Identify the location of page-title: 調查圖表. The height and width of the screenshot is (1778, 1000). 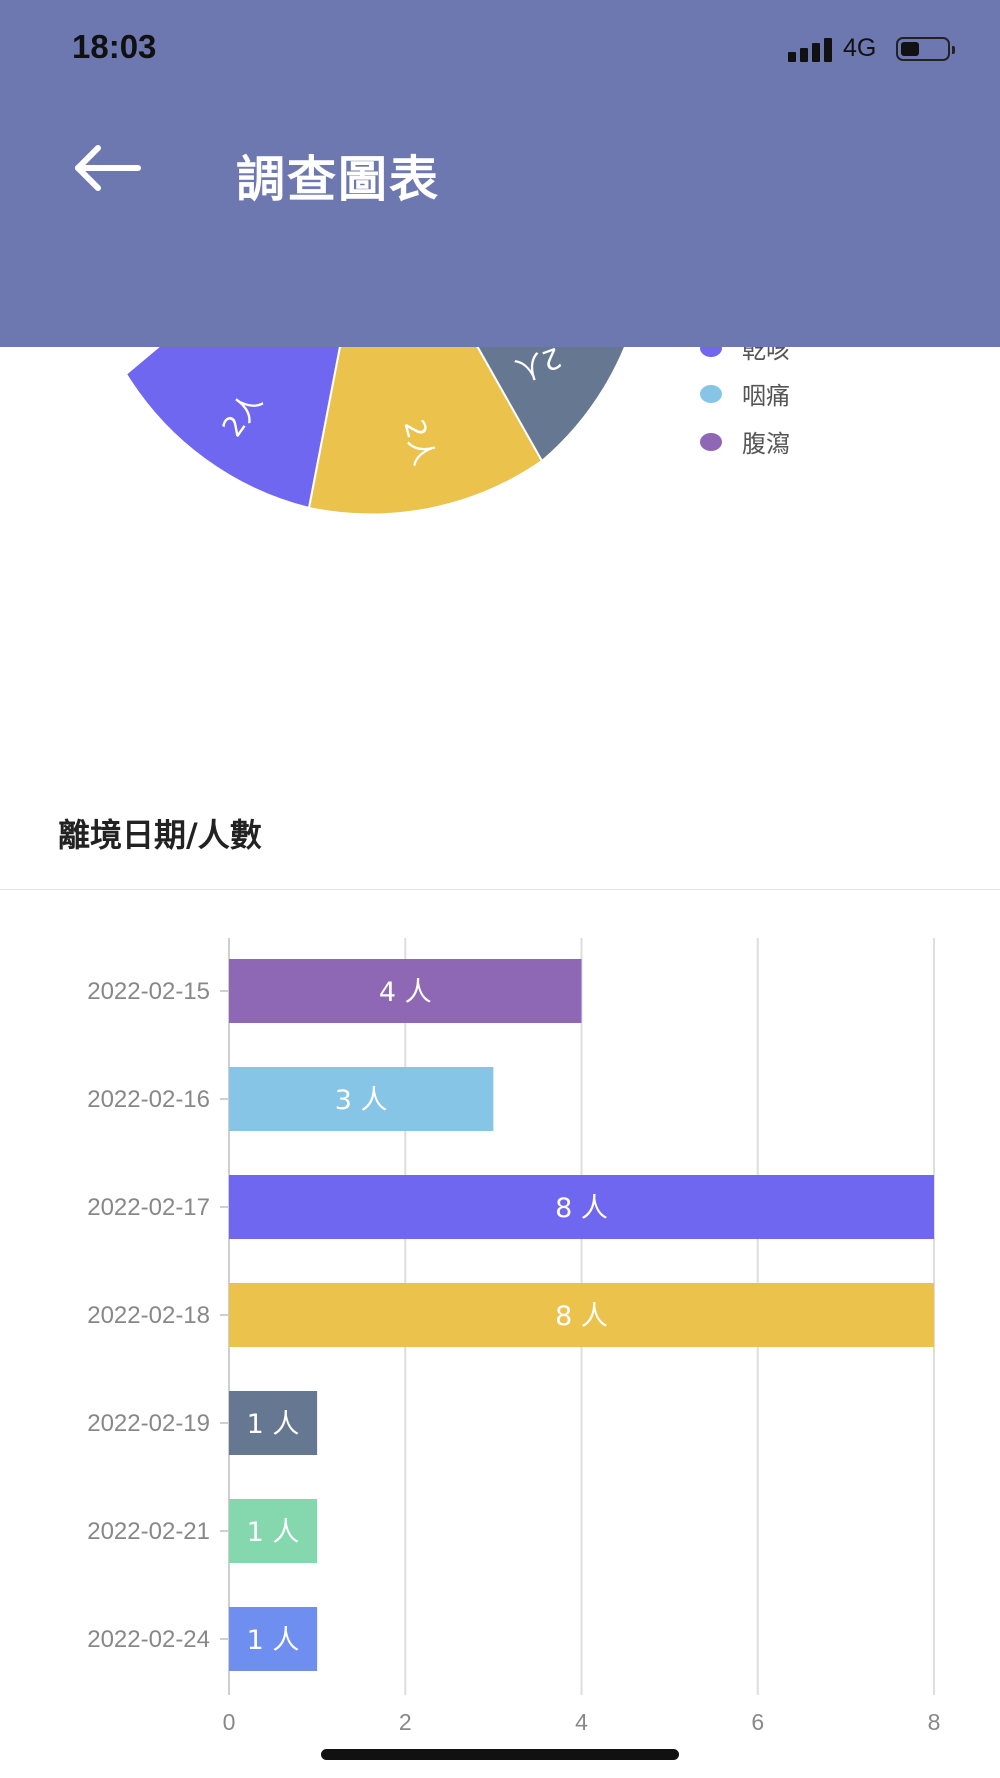
(338, 180).